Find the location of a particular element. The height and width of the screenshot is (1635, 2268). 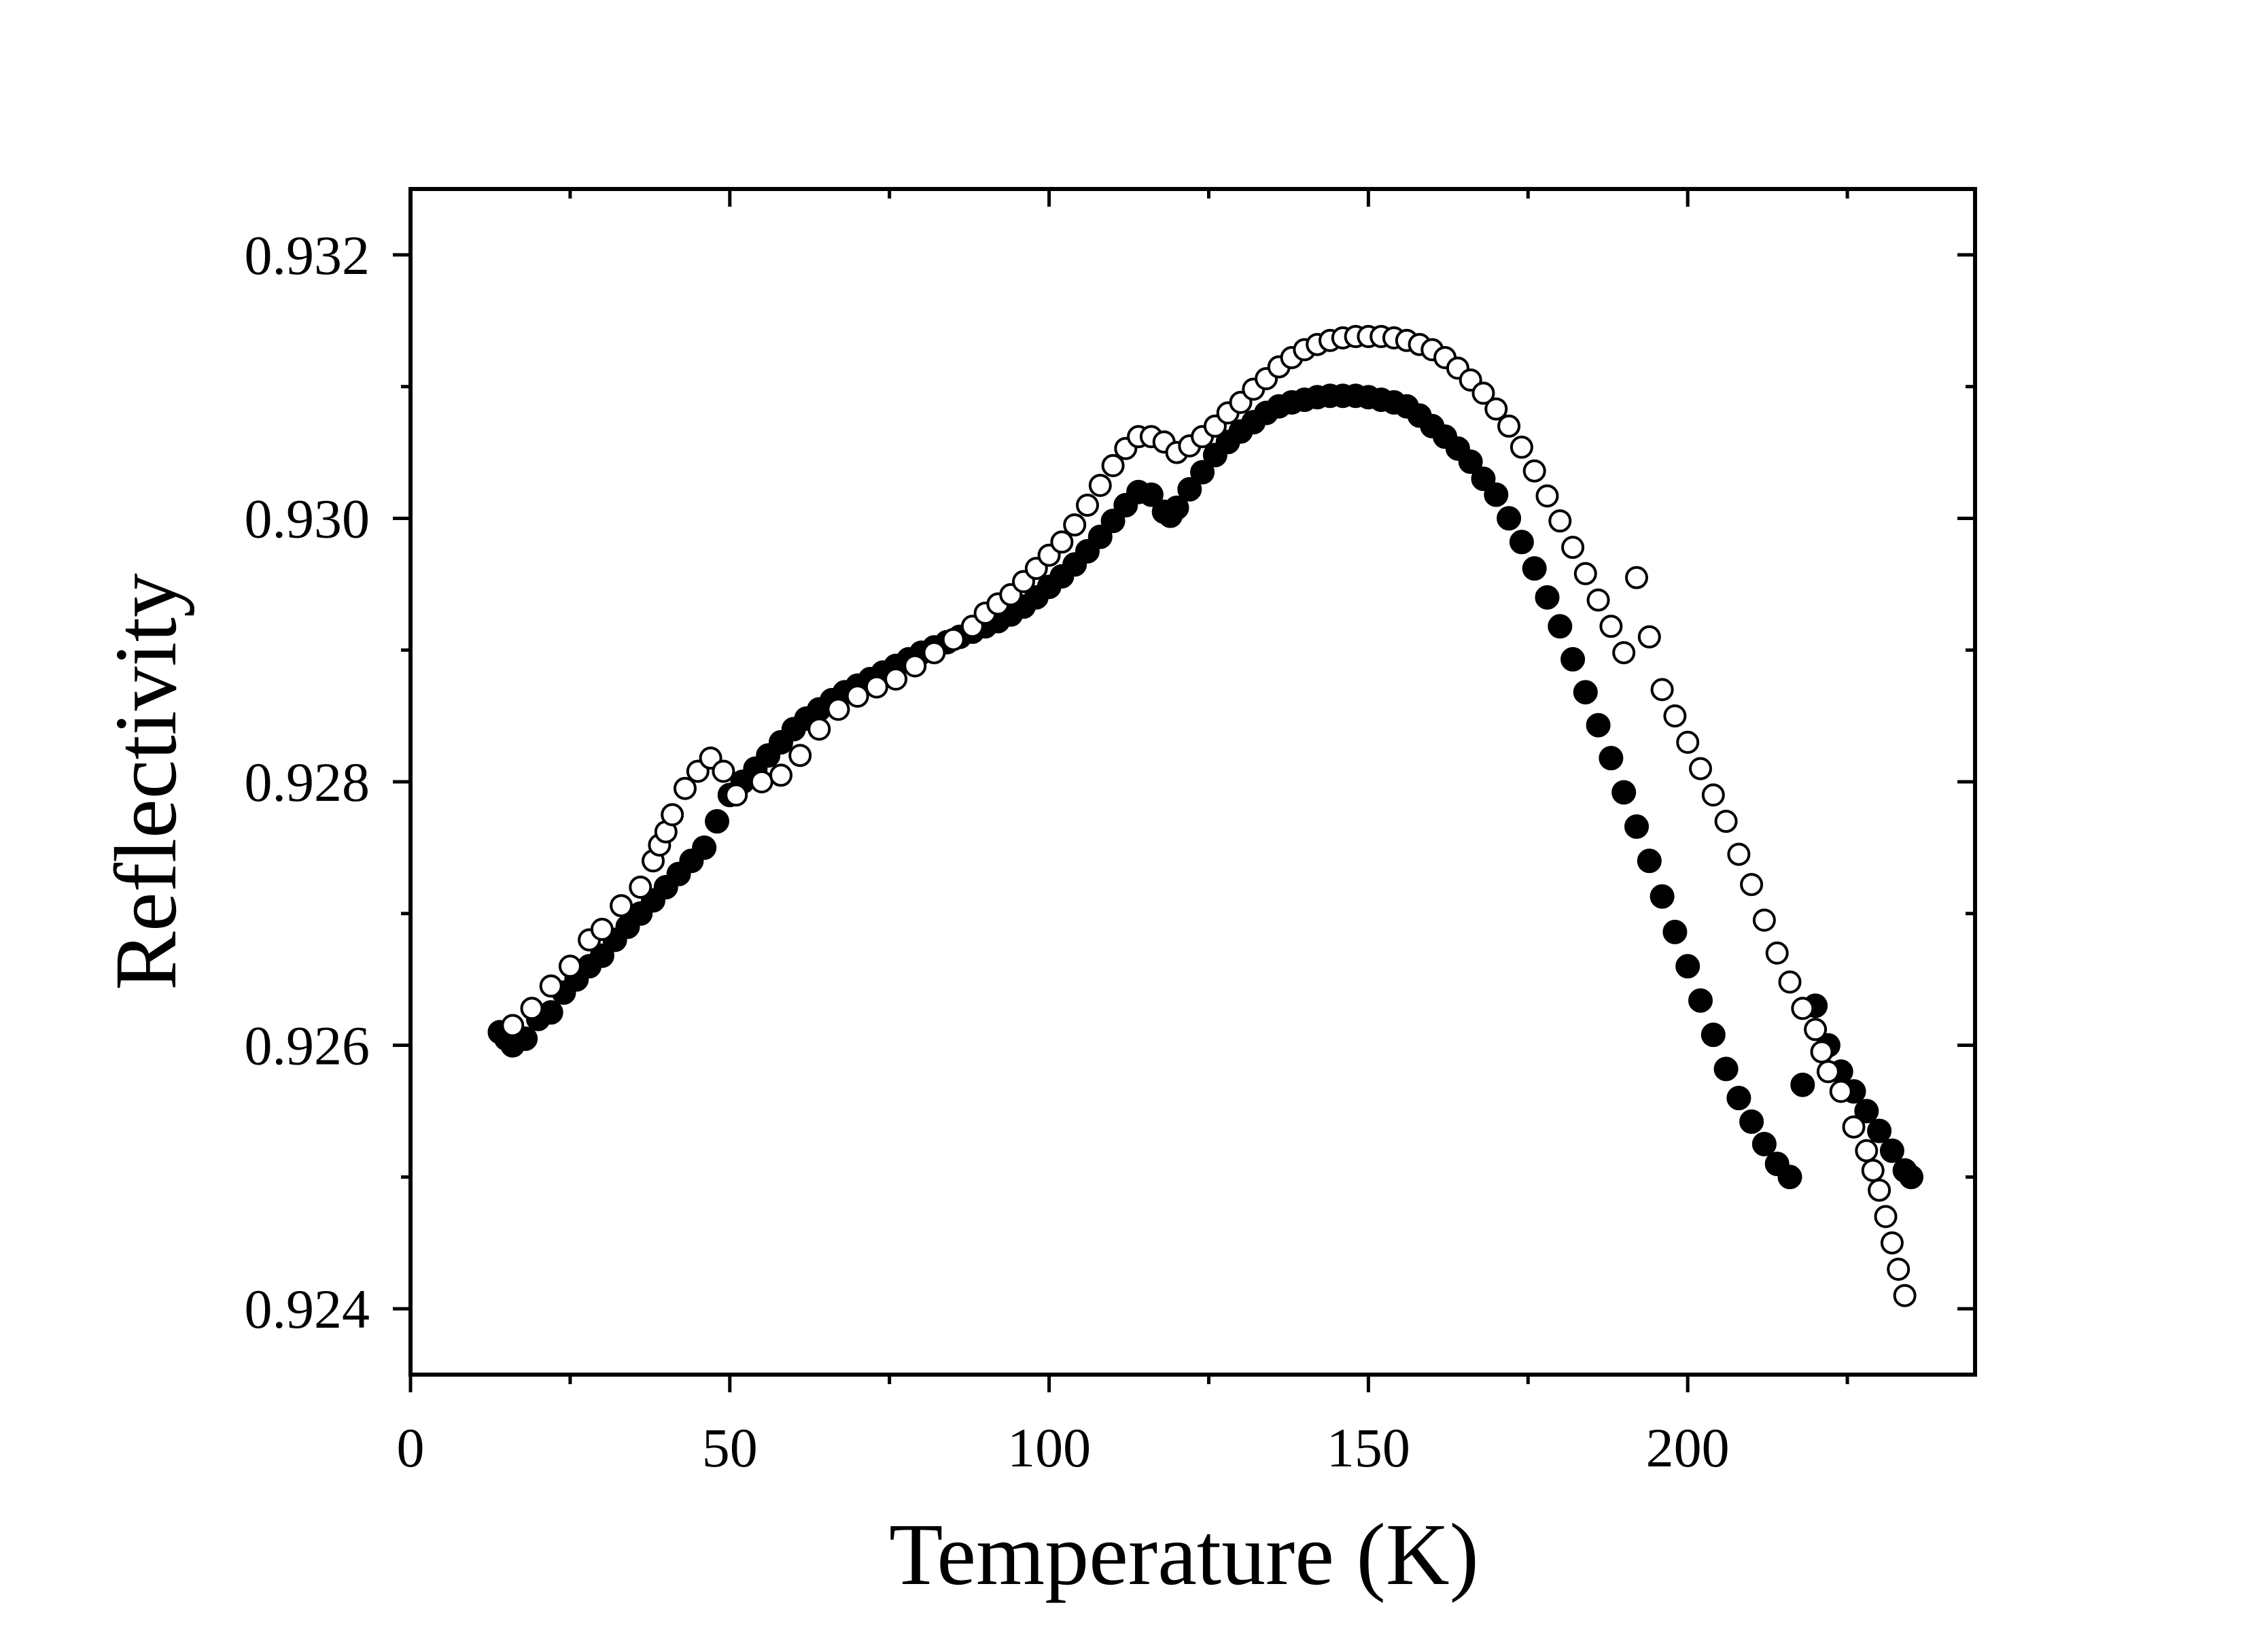

y-tick-label: 0.932 is located at coordinates (307, 255).